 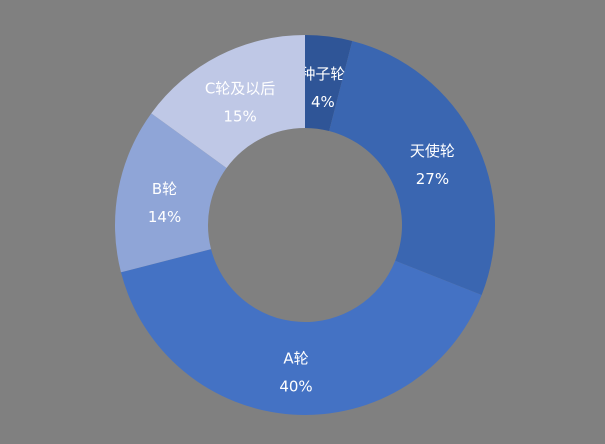 What do you see at coordinates (322, 74) in the screenshot?
I see `slice-category-label: 种子轮` at bounding box center [322, 74].